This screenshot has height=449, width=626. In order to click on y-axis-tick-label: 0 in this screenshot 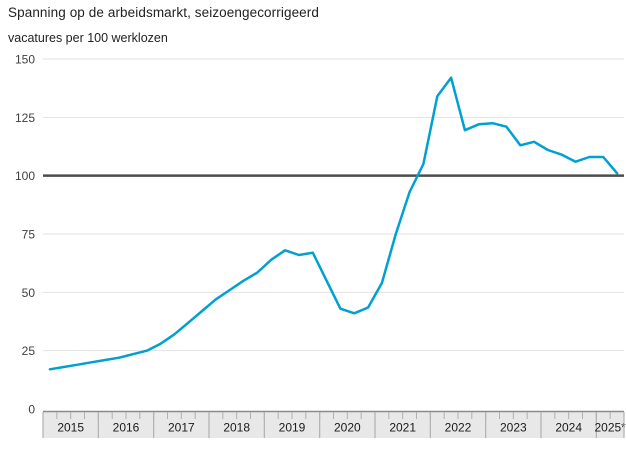, I will do `click(31, 410)`.